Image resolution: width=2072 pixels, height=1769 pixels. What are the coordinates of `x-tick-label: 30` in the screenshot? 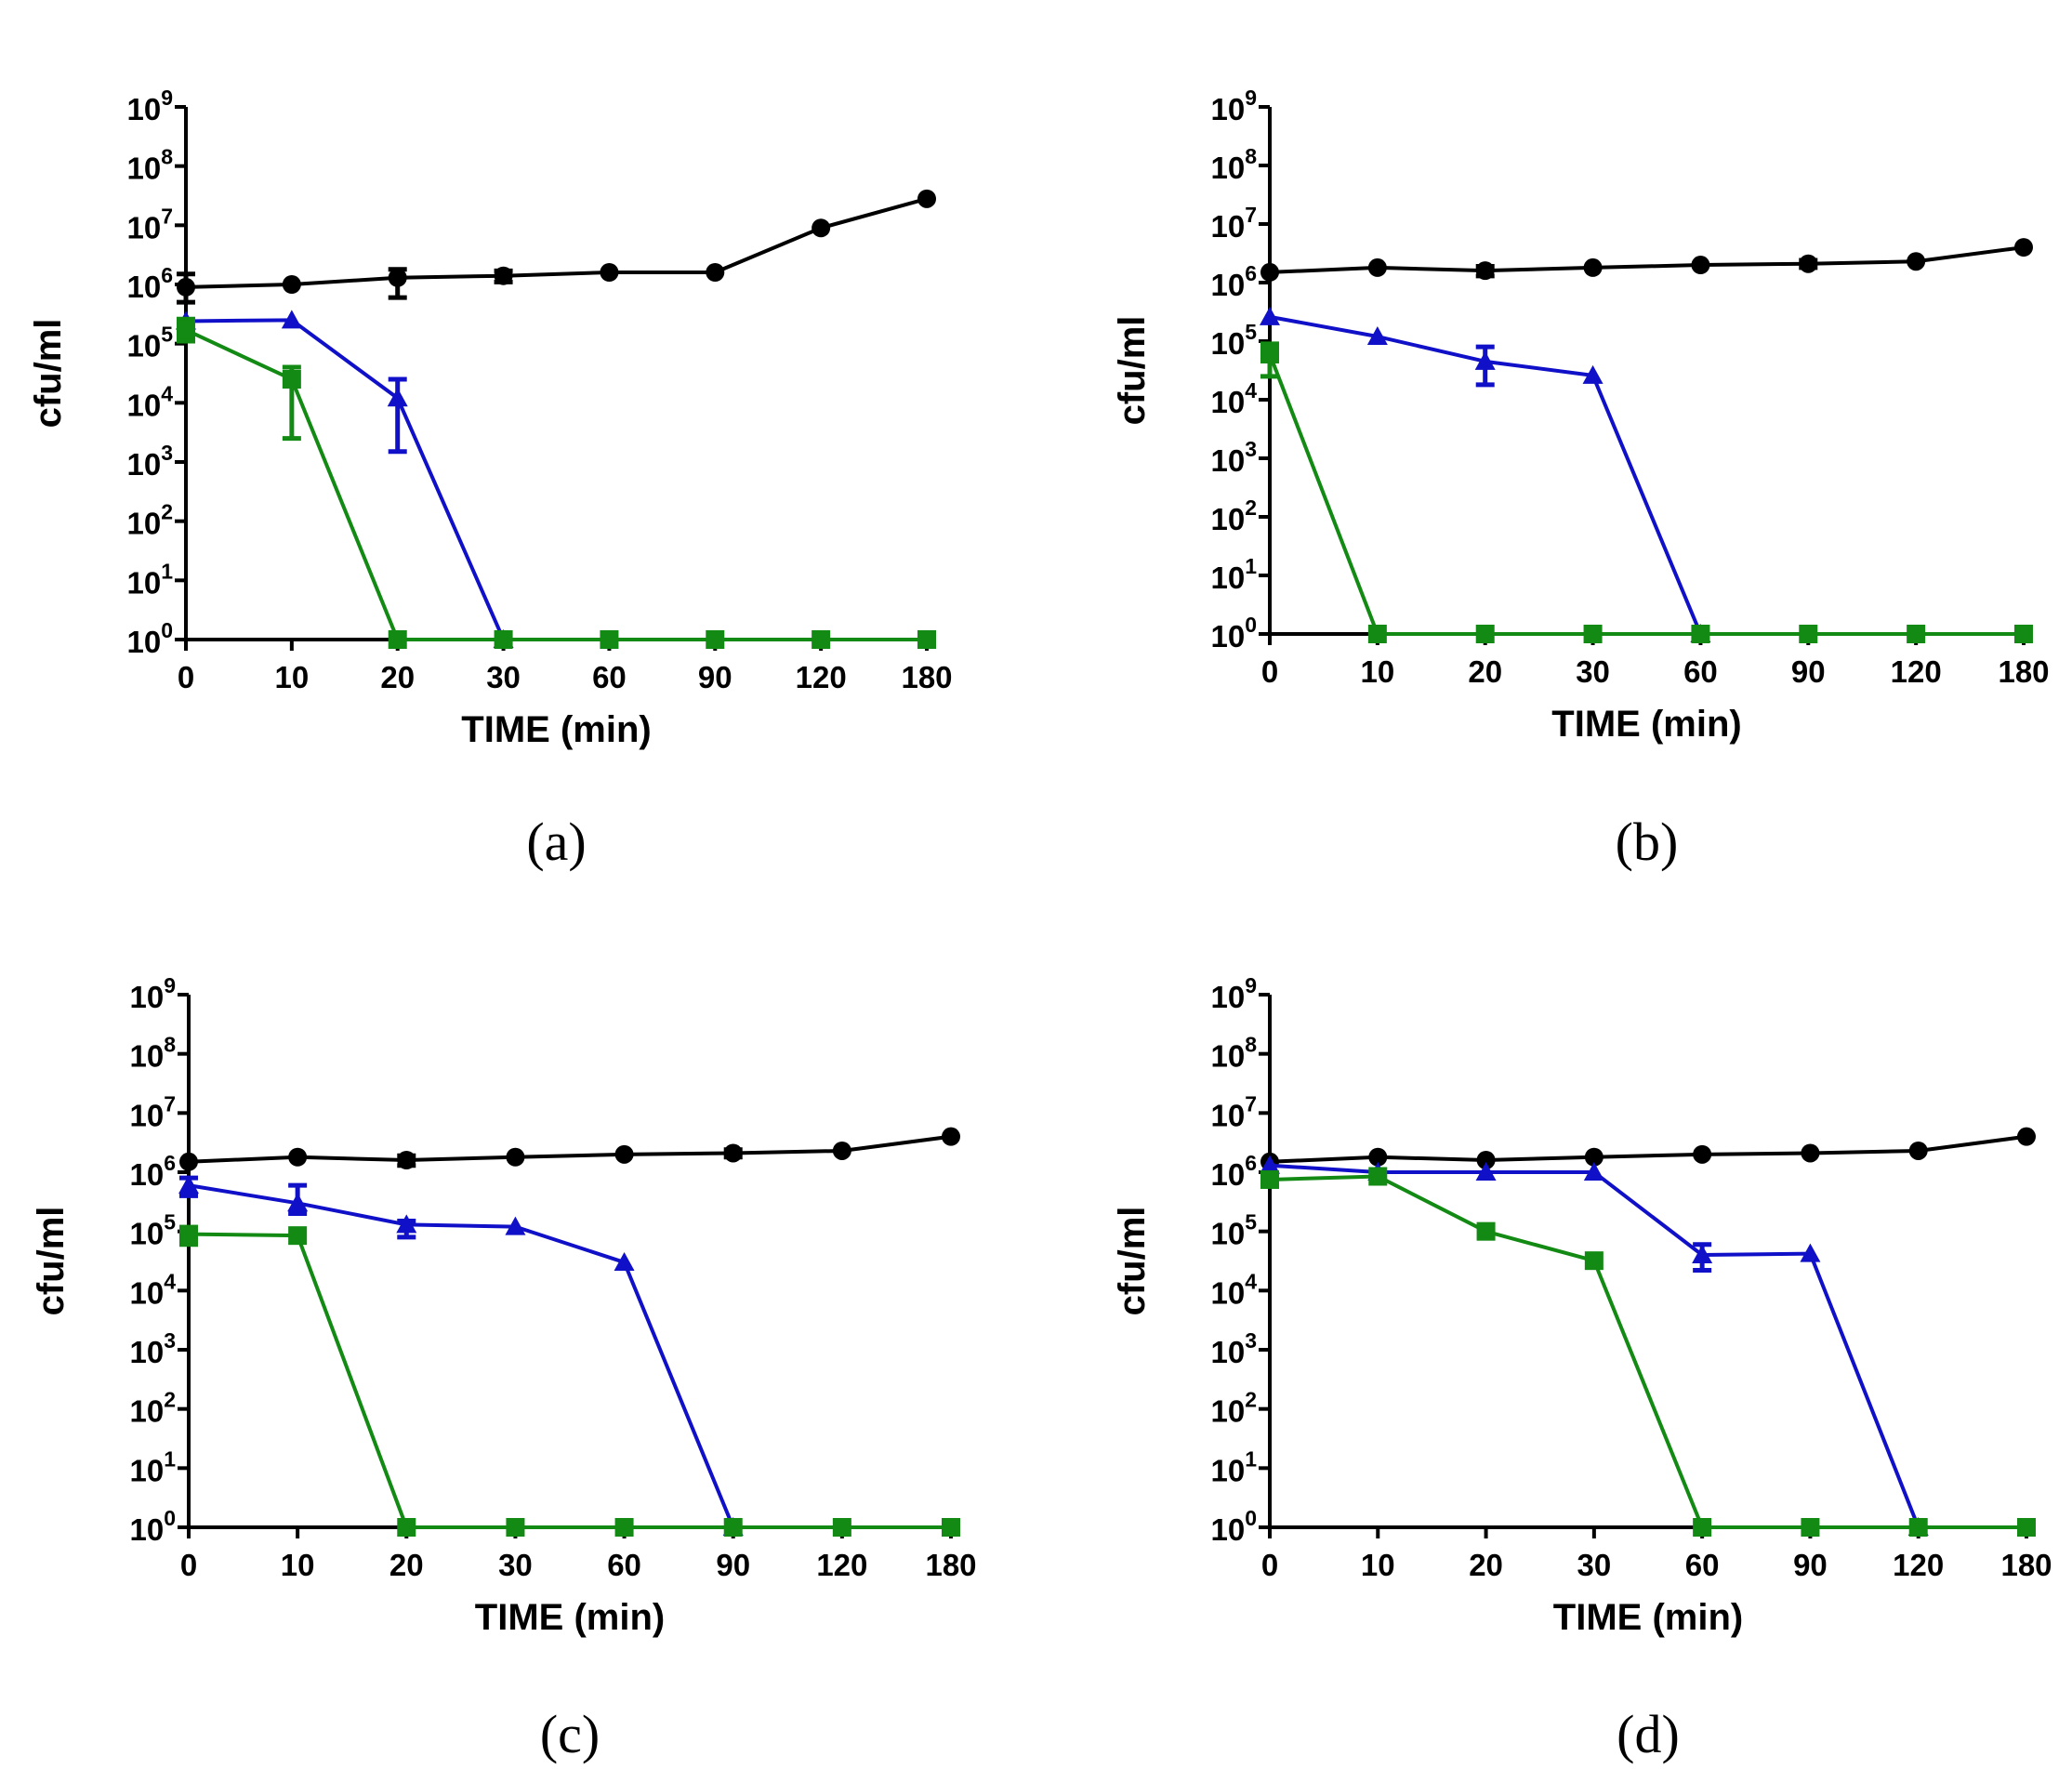 It's located at (1593, 671).